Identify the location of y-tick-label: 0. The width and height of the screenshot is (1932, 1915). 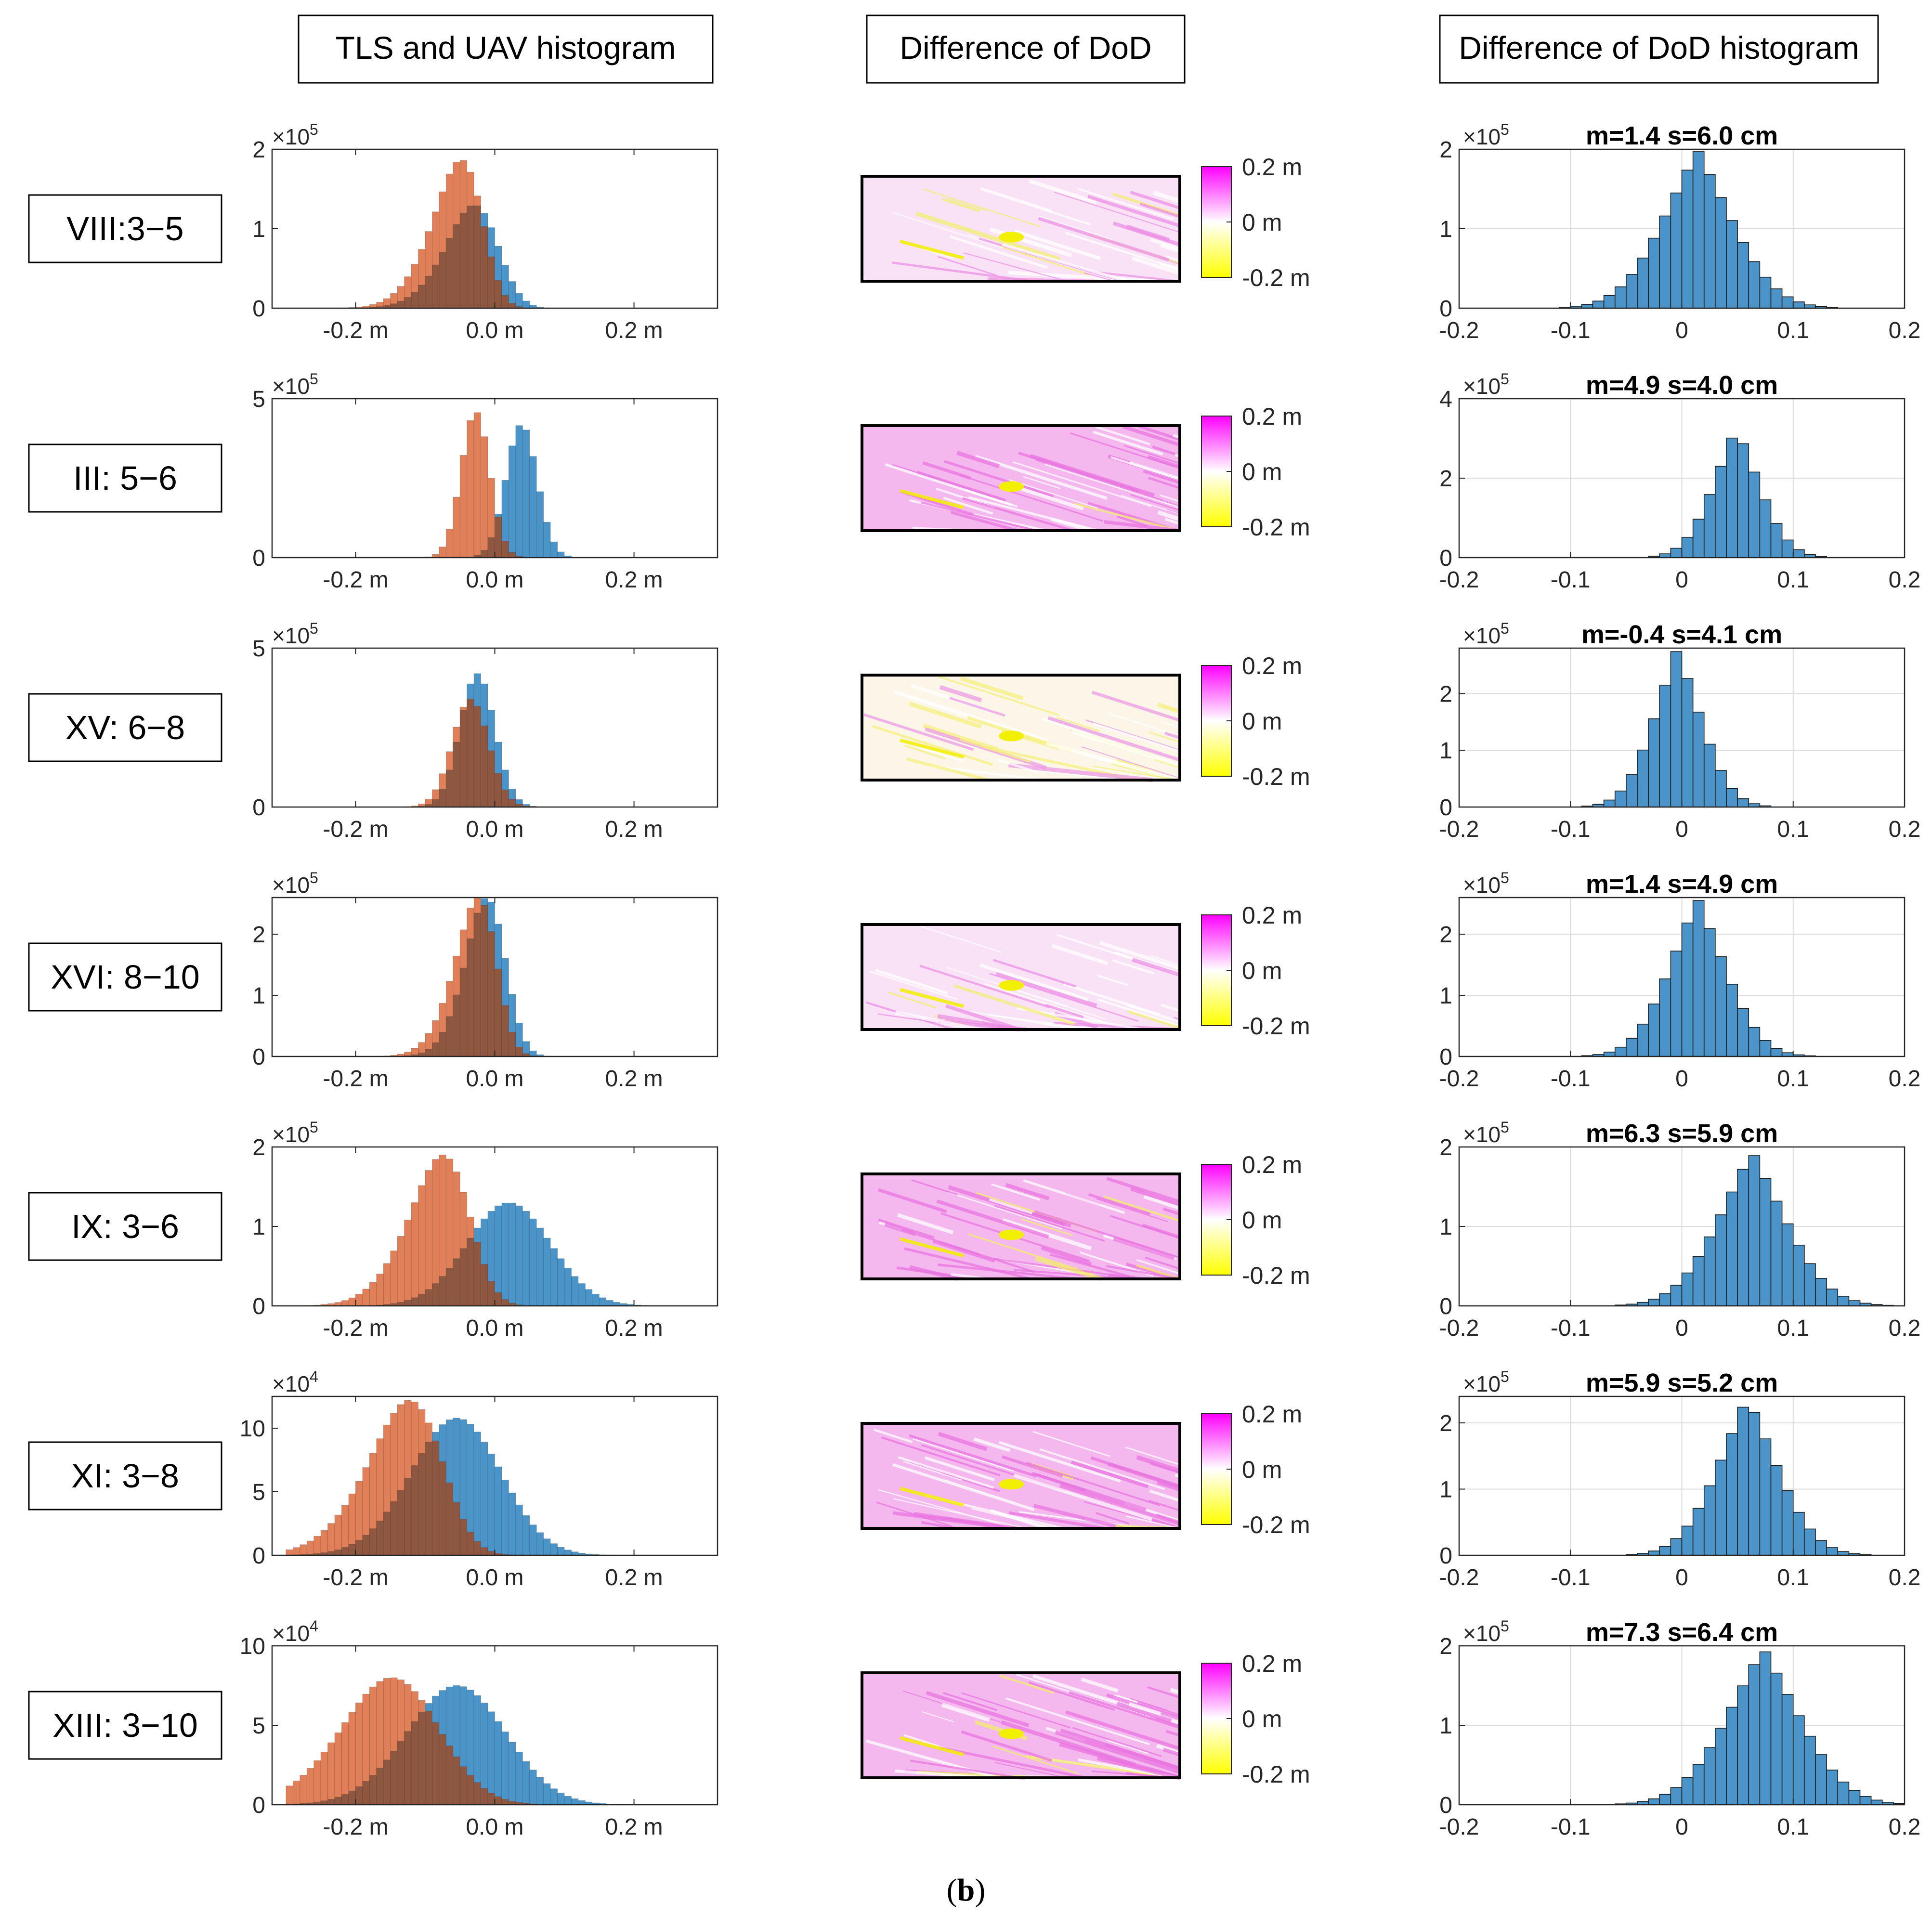
(258, 808).